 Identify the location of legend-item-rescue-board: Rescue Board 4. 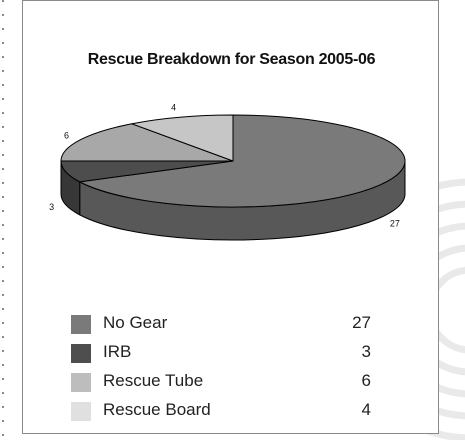
(221, 411).